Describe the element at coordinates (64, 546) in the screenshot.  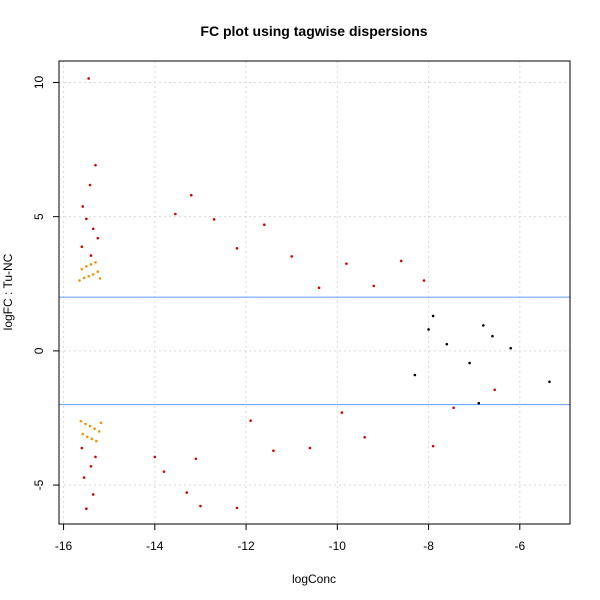
I see `x-tick-label: -16` at that location.